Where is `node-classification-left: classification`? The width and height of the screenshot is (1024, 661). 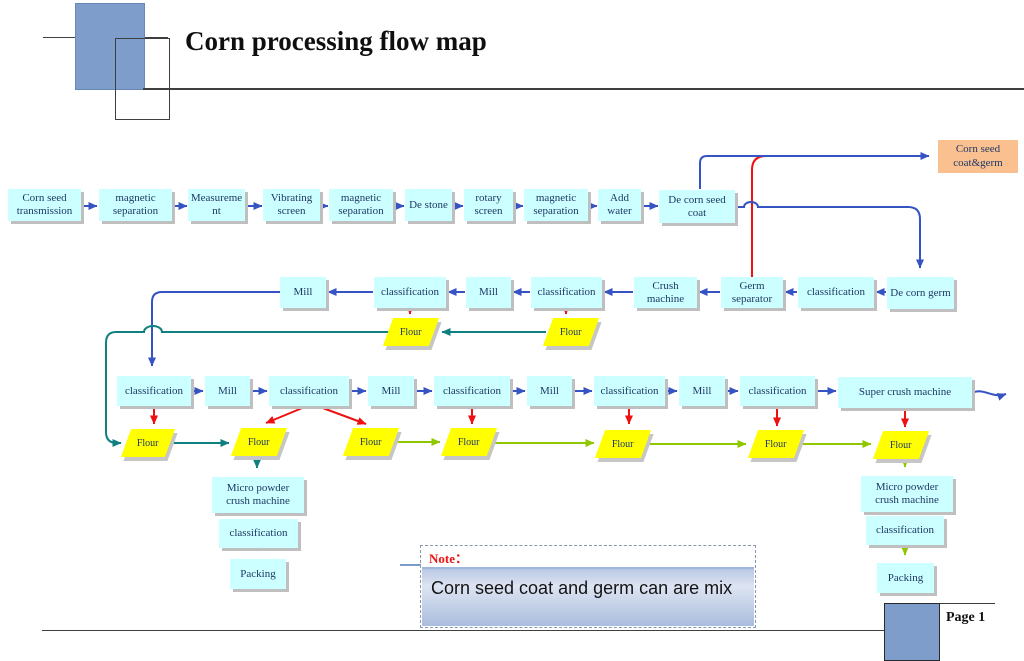 node-classification-left: classification is located at coordinates (258, 533).